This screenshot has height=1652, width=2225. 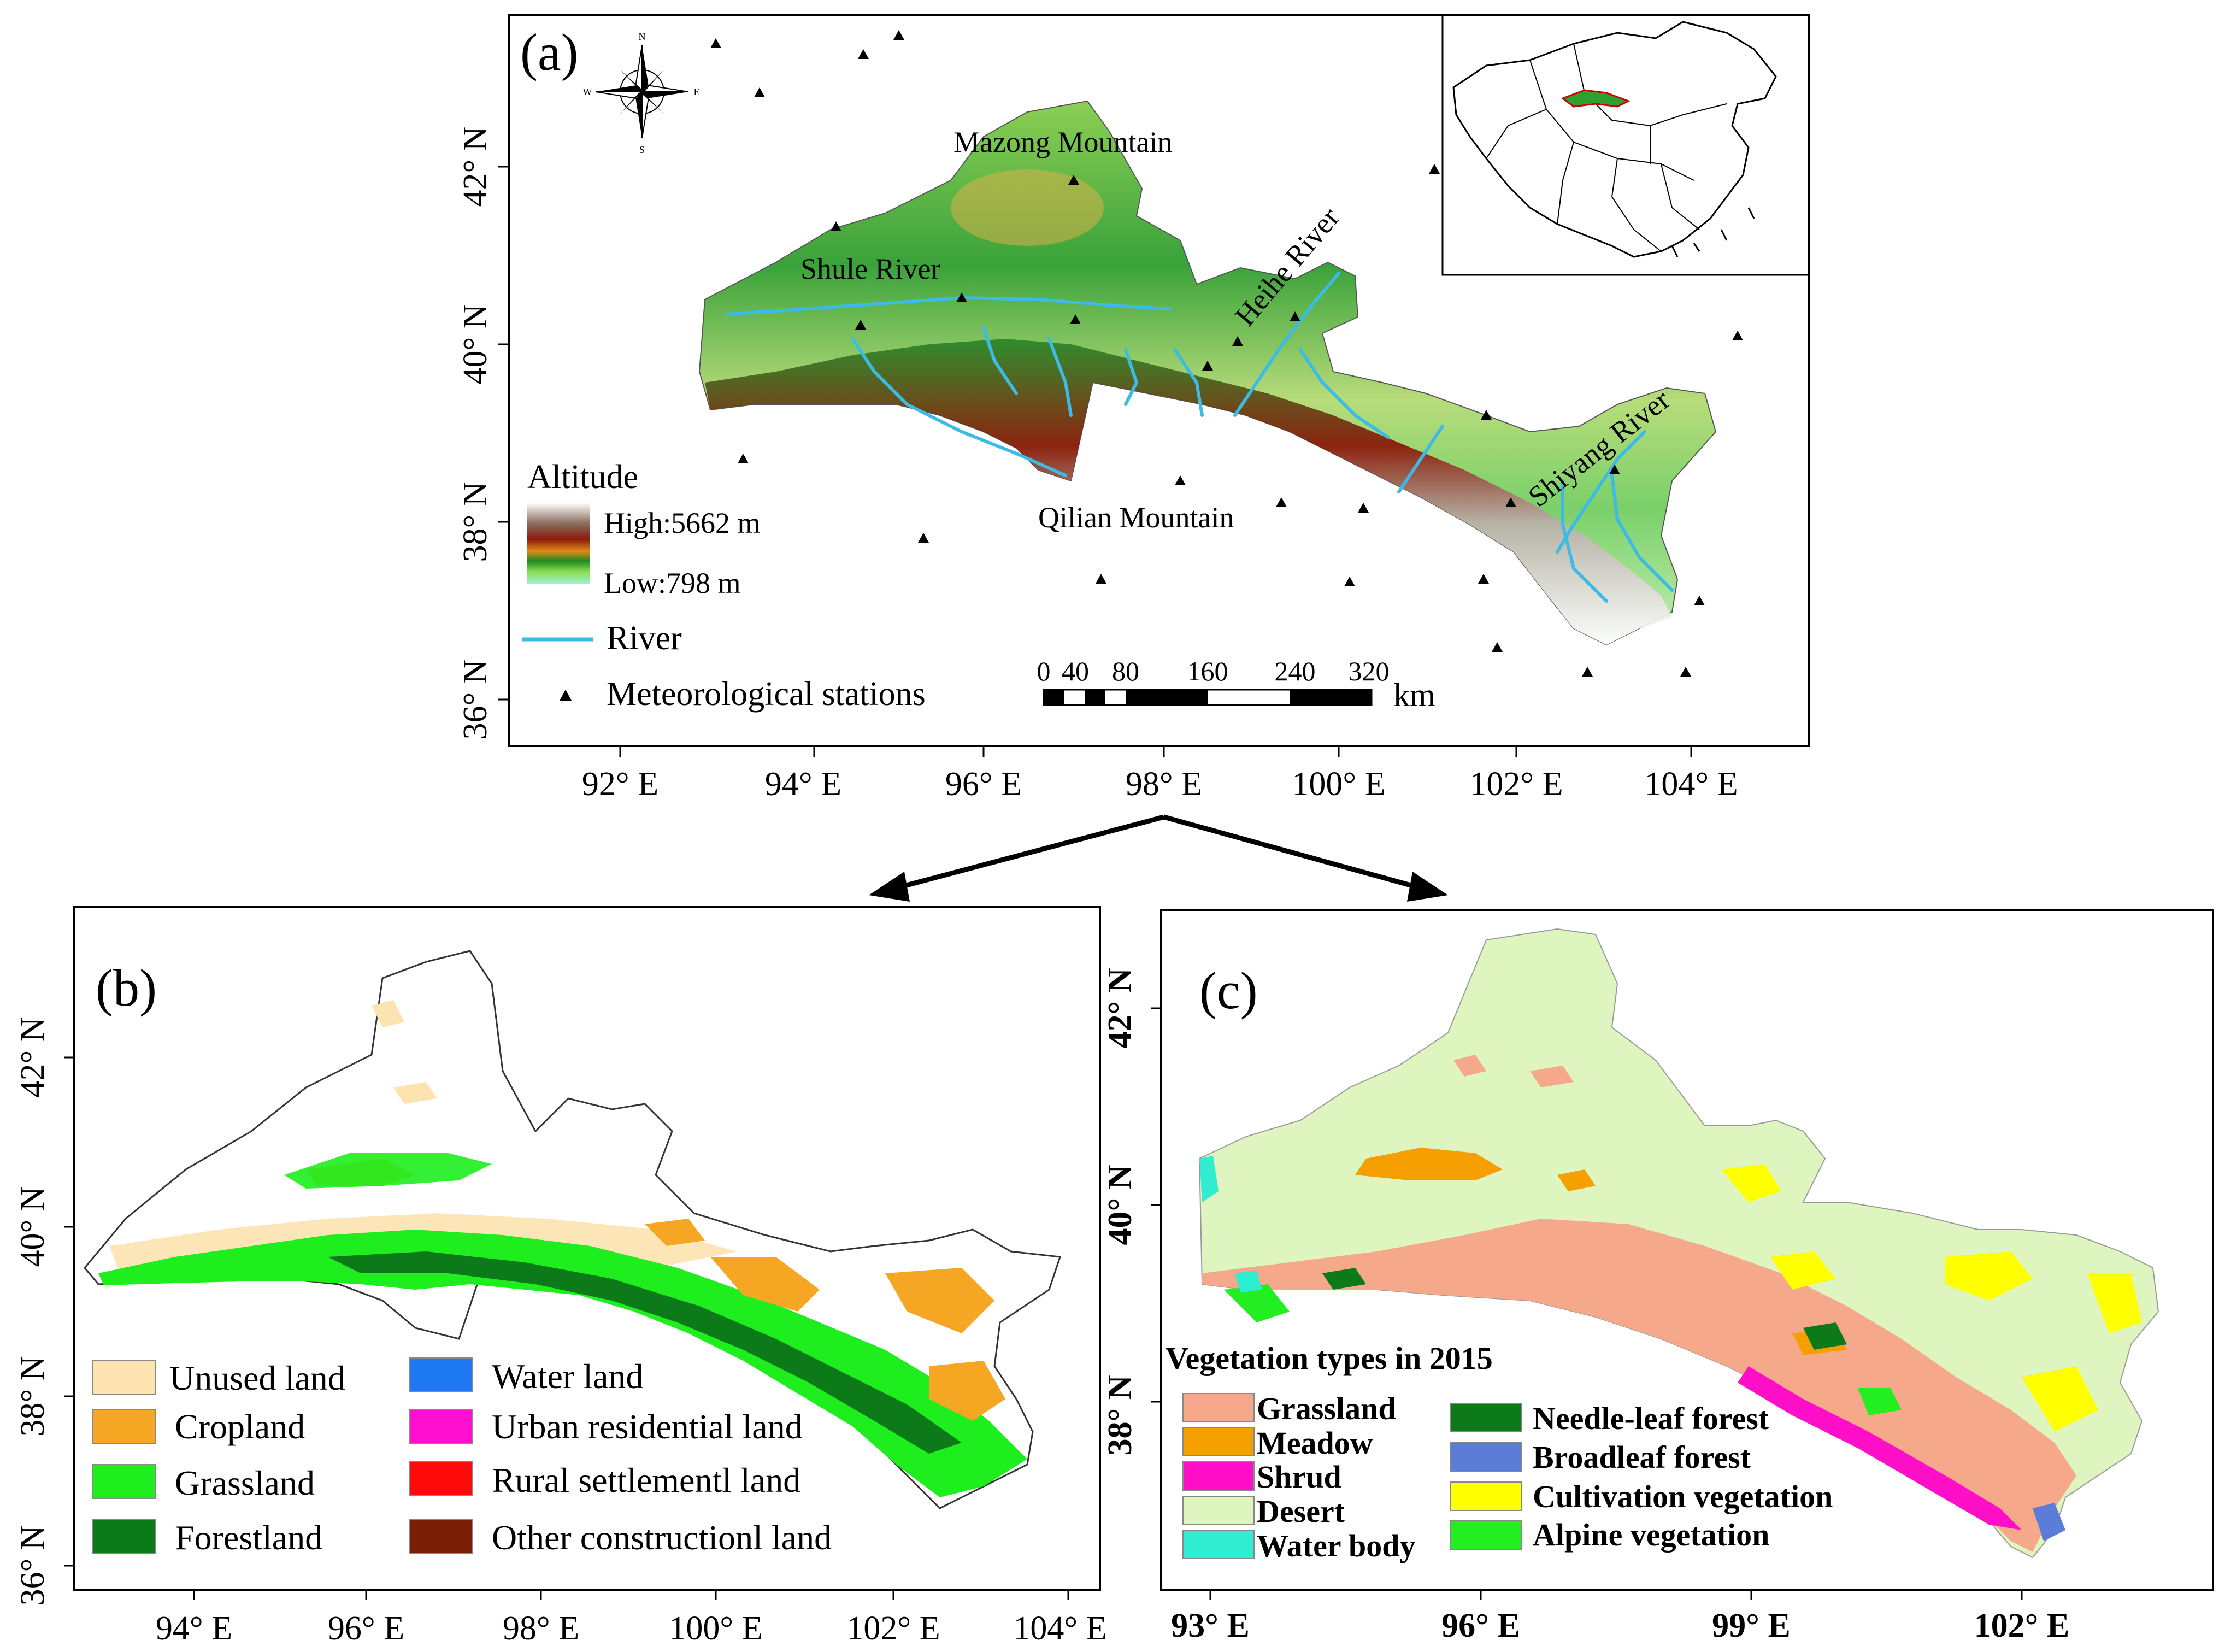 What do you see at coordinates (1230, 1224) in the screenshot?
I see `water-body-patches` at bounding box center [1230, 1224].